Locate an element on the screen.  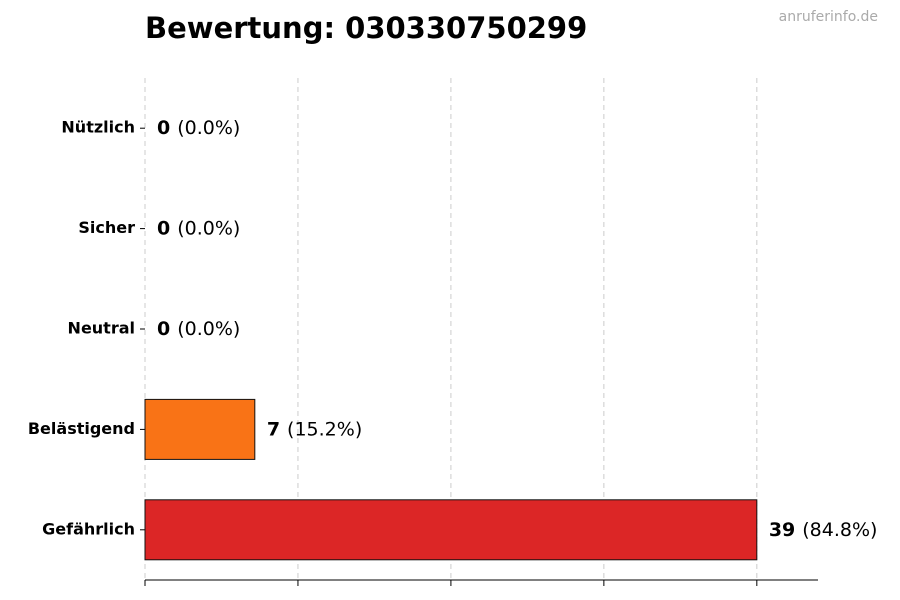
value-label: 39 (84.8%) is located at coordinates (823, 529).